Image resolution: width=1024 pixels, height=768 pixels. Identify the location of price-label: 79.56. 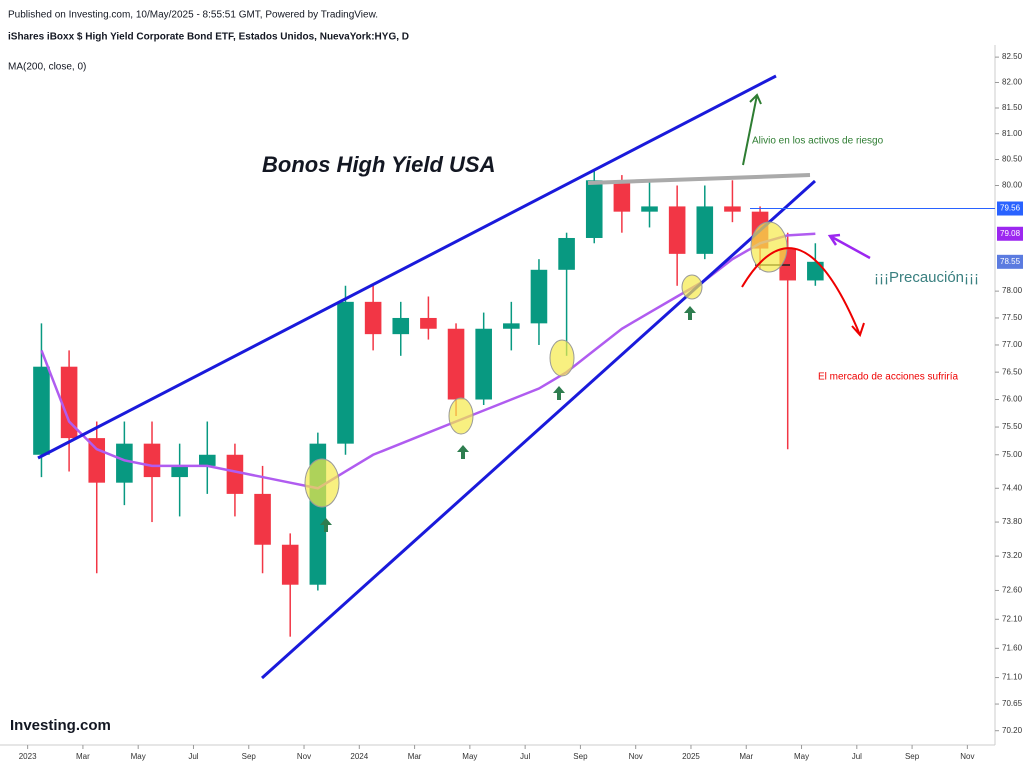
(1010, 208).